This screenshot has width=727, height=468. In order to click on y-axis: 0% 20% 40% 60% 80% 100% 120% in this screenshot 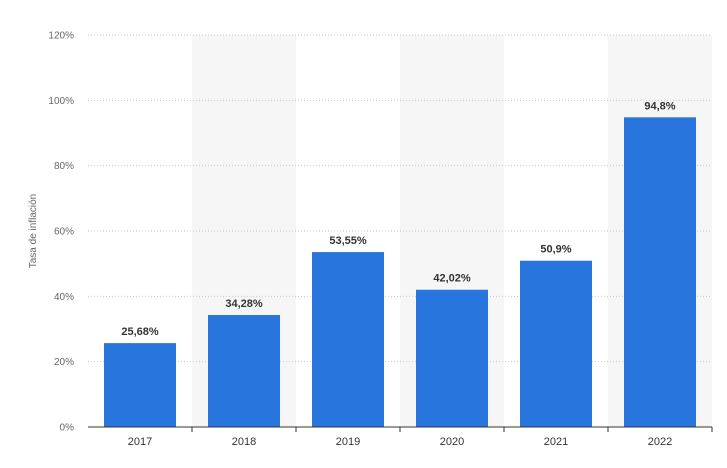, I will do `click(61, 232)`.